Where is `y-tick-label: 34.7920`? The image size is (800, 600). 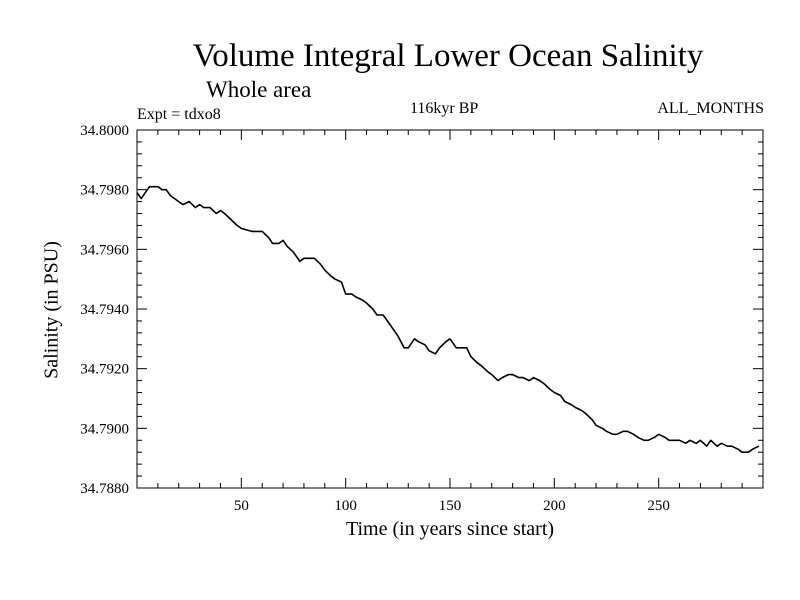
y-tick-label: 34.7920 is located at coordinates (104, 370).